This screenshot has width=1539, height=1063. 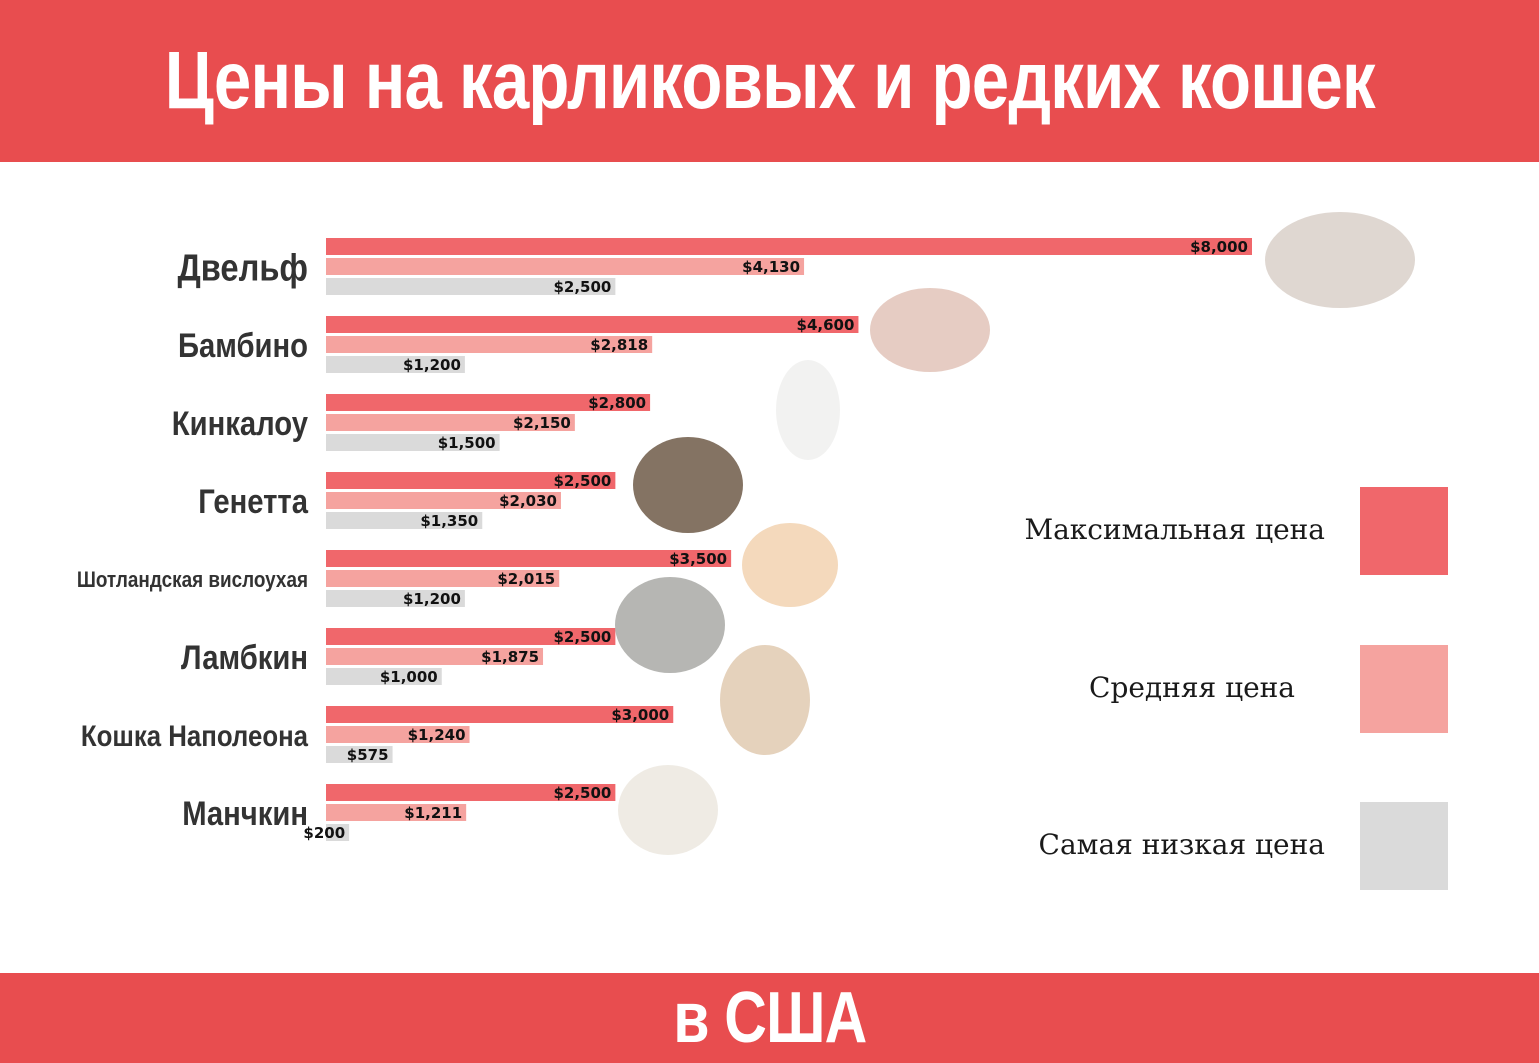 I want to click on footer-banner: в США, so click(x=769, y=1018).